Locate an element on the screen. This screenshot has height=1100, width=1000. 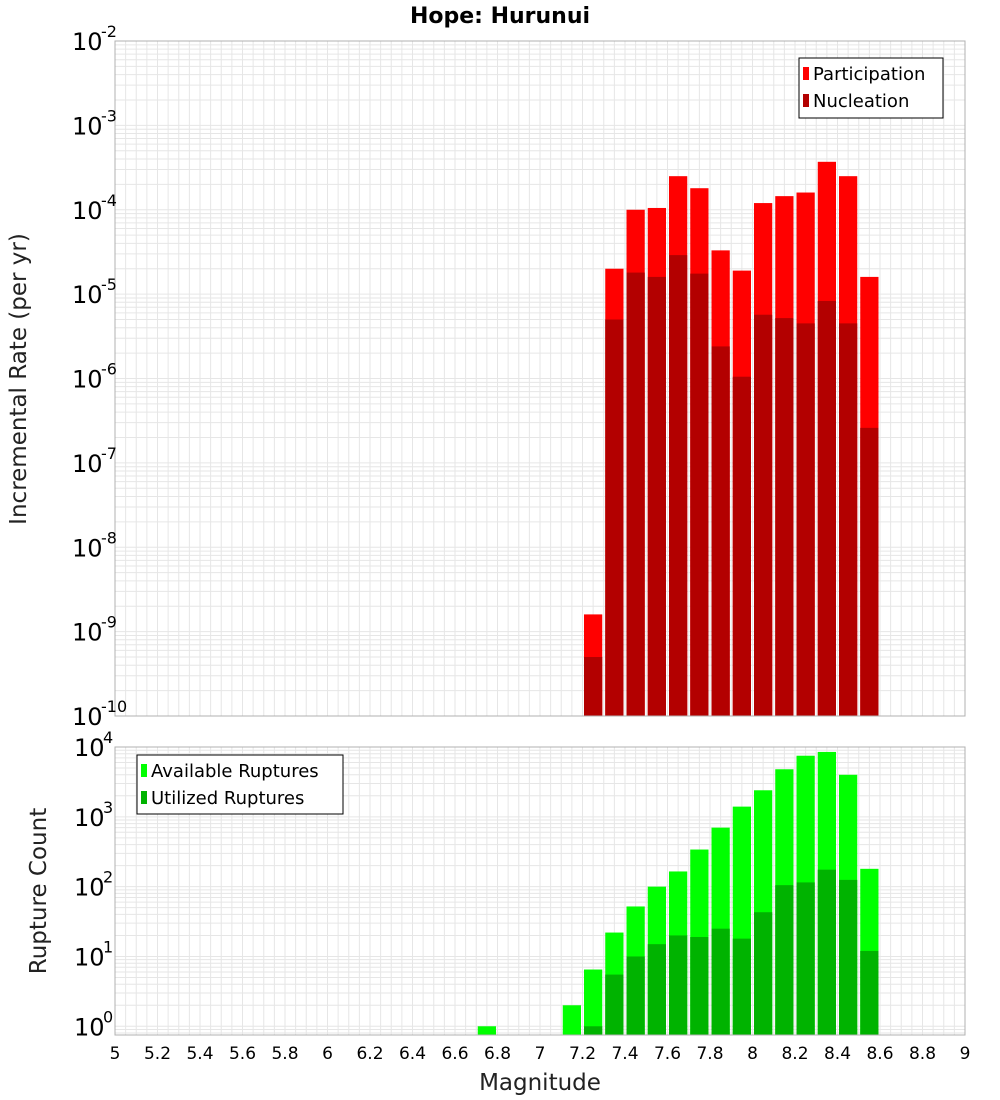
x-axis-label: Magnitude is located at coordinates (540, 1083).